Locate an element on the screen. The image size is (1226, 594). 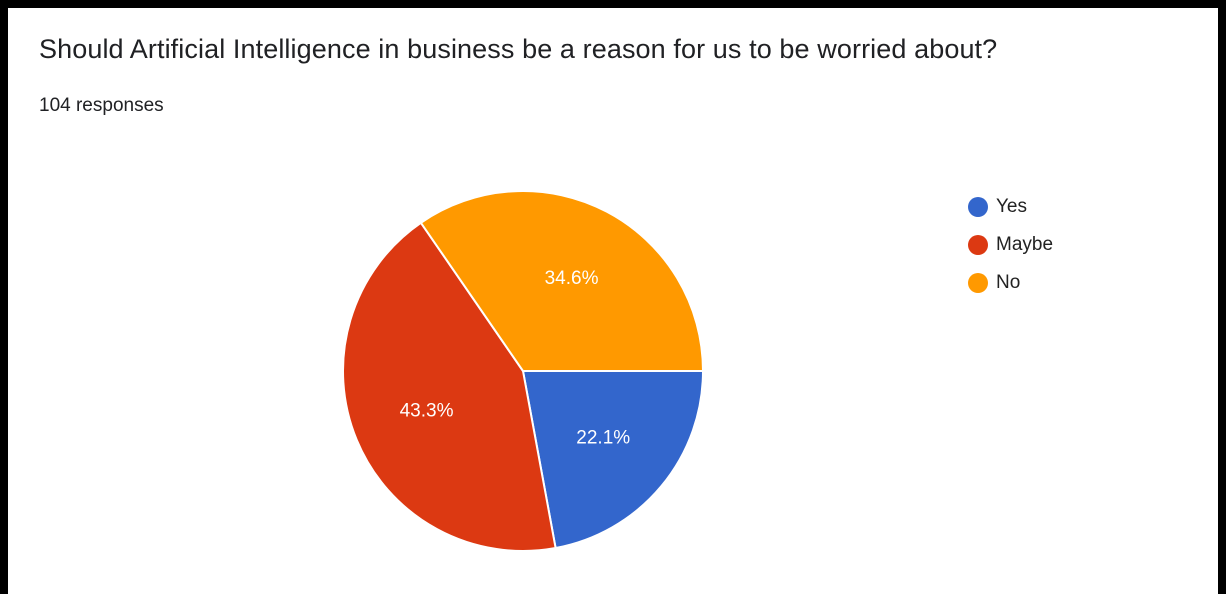
response-count: 104 responses is located at coordinates (101, 105).